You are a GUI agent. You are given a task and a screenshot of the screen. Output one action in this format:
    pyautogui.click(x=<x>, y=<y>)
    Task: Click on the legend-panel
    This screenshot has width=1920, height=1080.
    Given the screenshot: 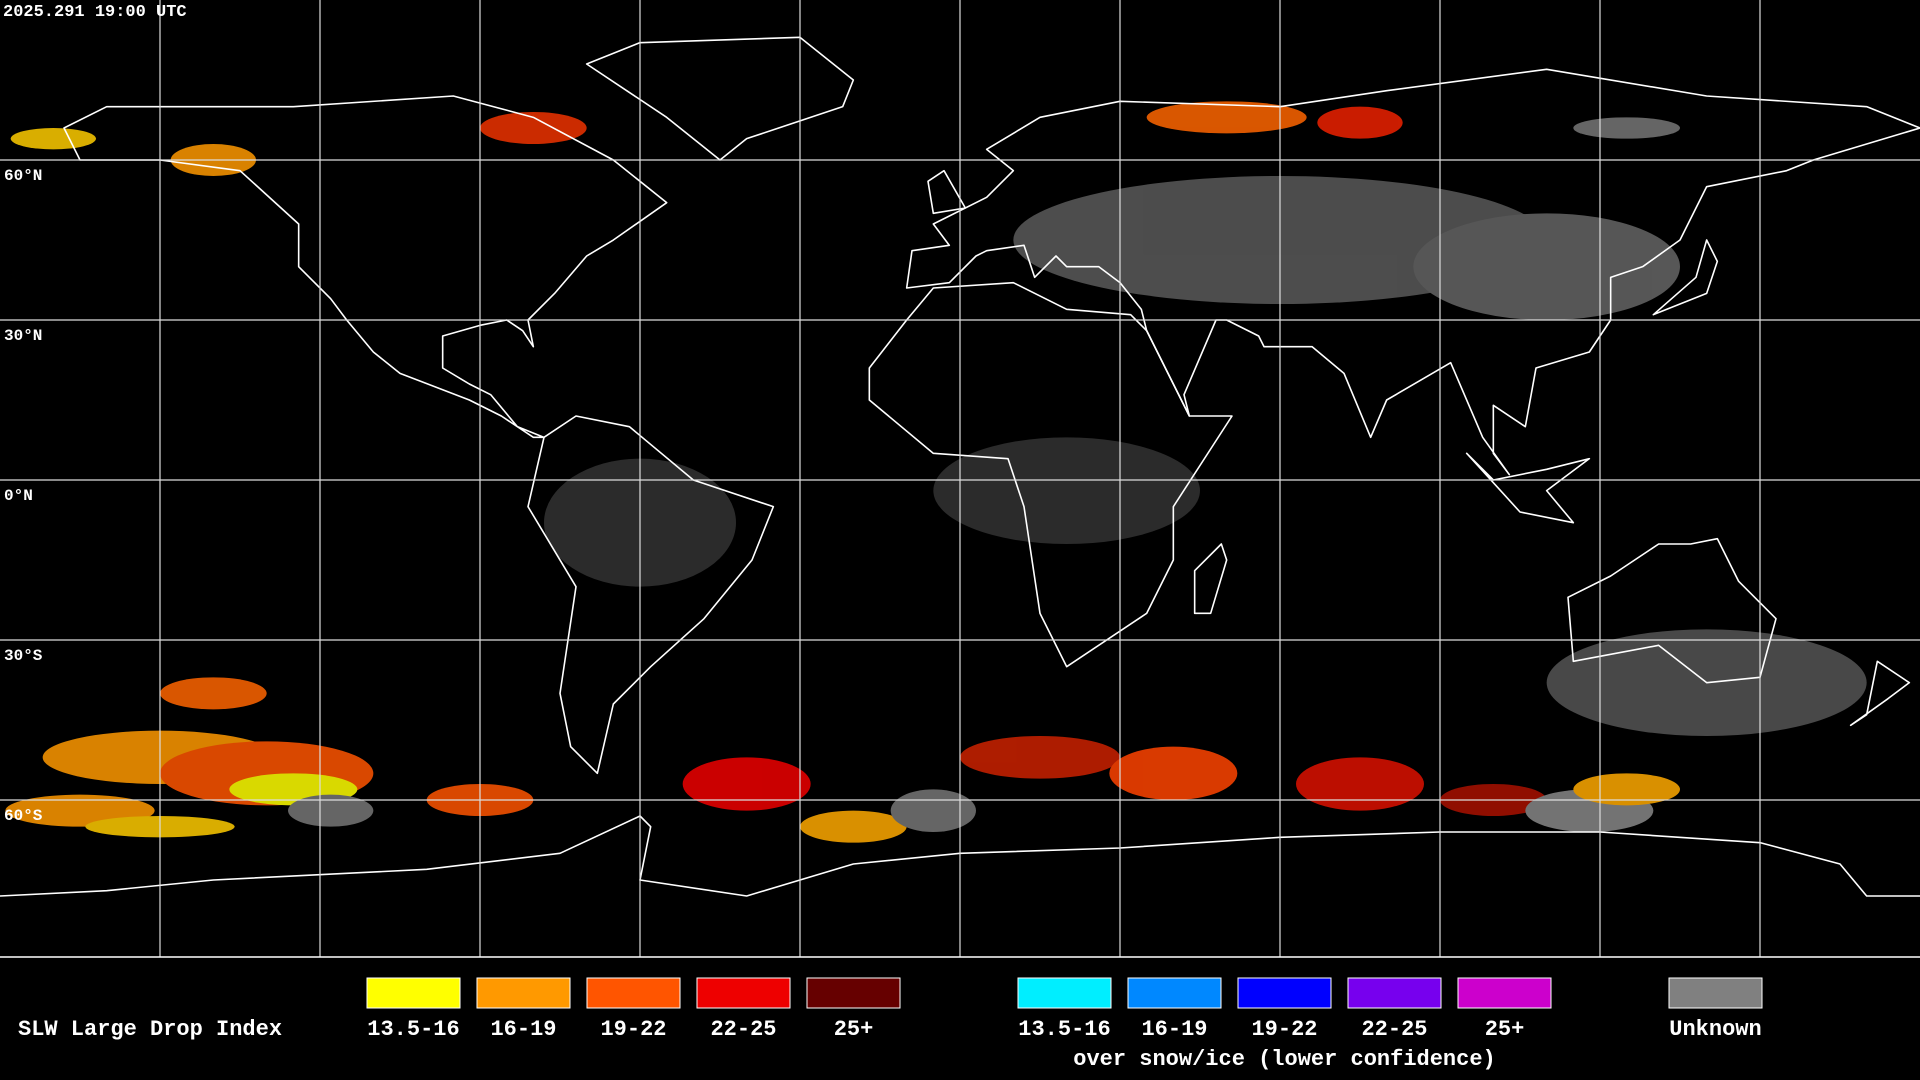 What is the action you would take?
    pyautogui.click(x=960, y=1018)
    